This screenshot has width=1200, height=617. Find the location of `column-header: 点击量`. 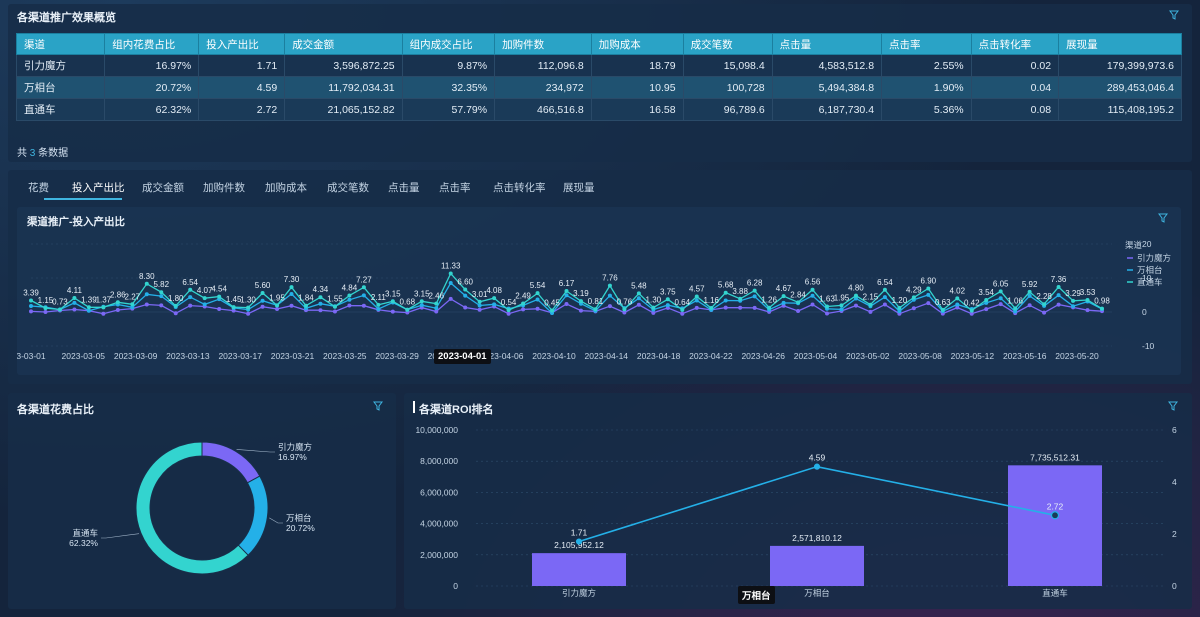

column-header: 点击量 is located at coordinates (827, 44).